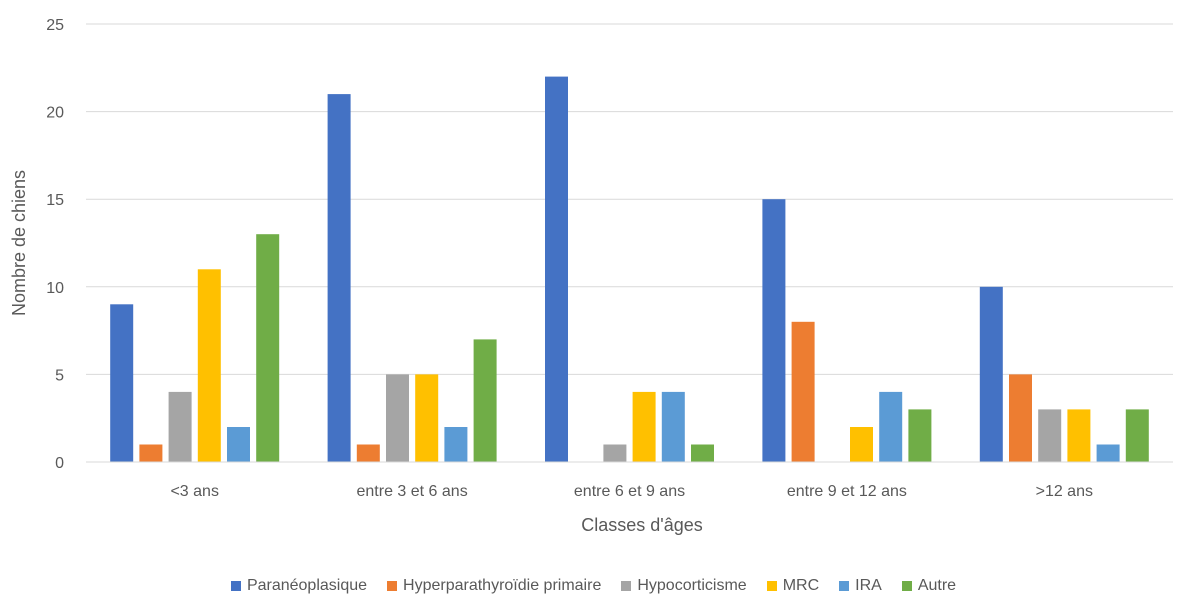 The image size is (1187, 596). I want to click on legend-label: MRC, so click(801, 585).